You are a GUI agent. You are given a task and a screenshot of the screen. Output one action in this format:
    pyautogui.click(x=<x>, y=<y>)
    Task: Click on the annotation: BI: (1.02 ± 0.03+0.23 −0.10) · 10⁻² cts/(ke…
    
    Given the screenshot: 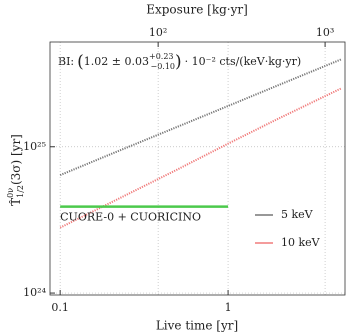 What is the action you would take?
    pyautogui.click(x=179, y=62)
    